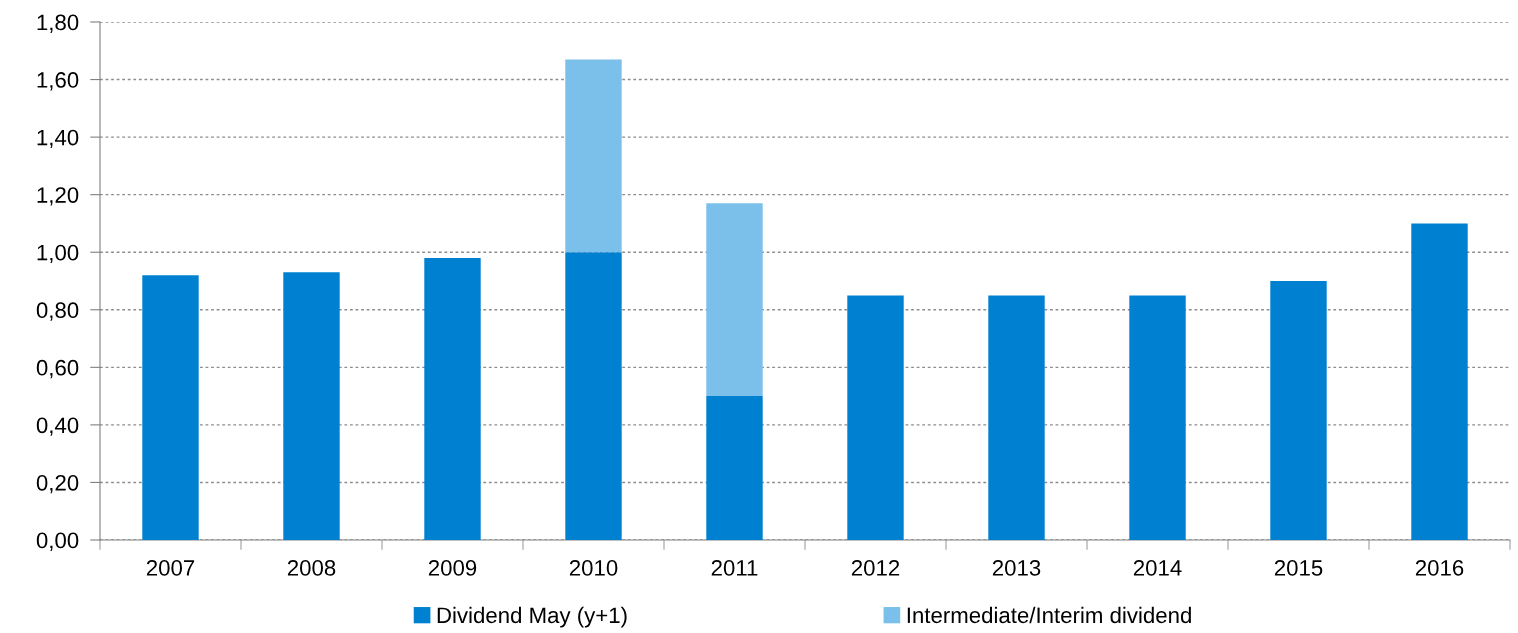 This screenshot has height=633, width=1518. Describe the element at coordinates (311, 568) in the screenshot. I see `x-tick-label: 2008` at that location.